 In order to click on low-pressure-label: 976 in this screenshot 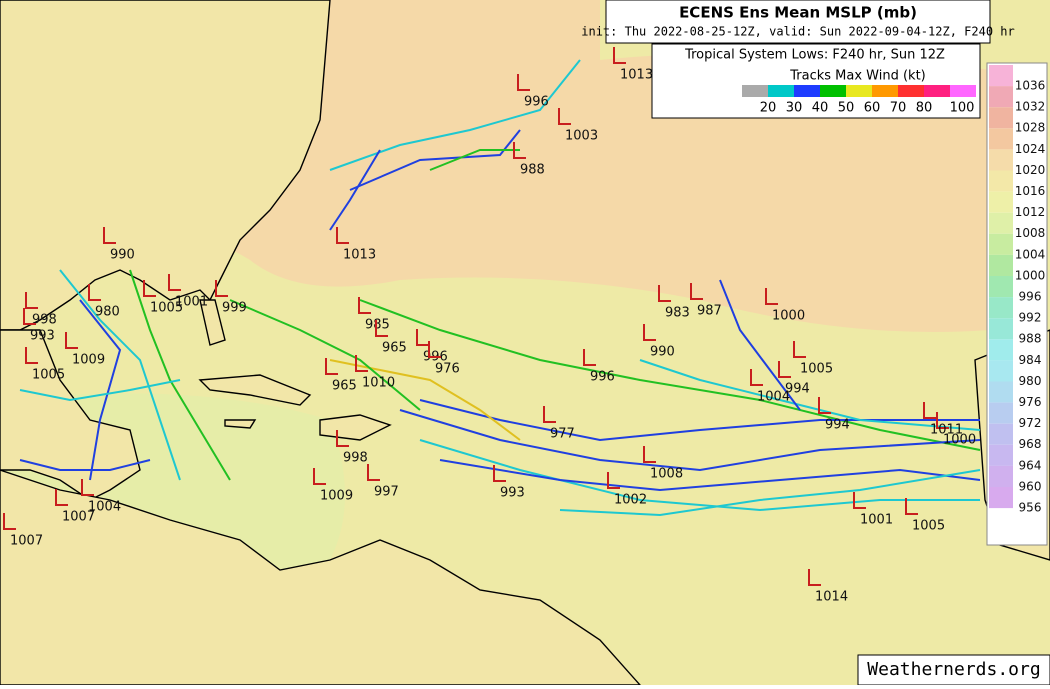, I will do `click(447, 369)`.